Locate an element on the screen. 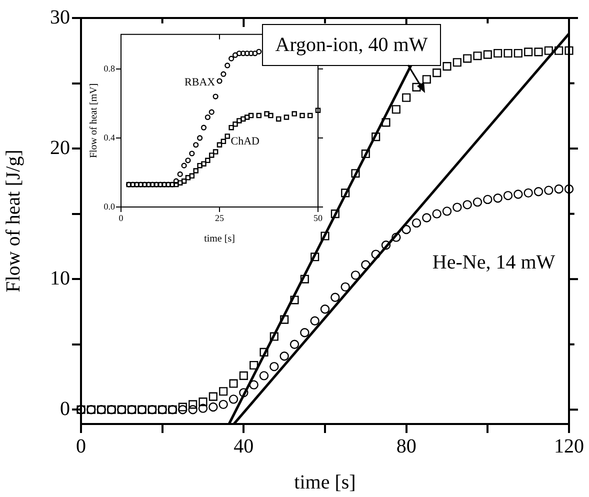 Image resolution: width=589 pixels, height=497 pixels. y-tick-label: 0.8 is located at coordinates (110, 68).